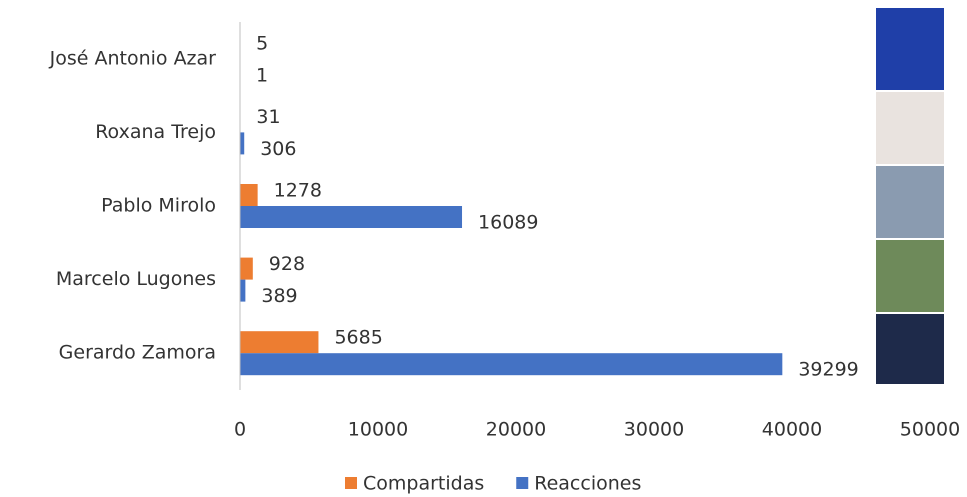 The height and width of the screenshot is (497, 967). What do you see at coordinates (133, 58) in the screenshot?
I see `y-tick-label: José Antonio Azar` at bounding box center [133, 58].